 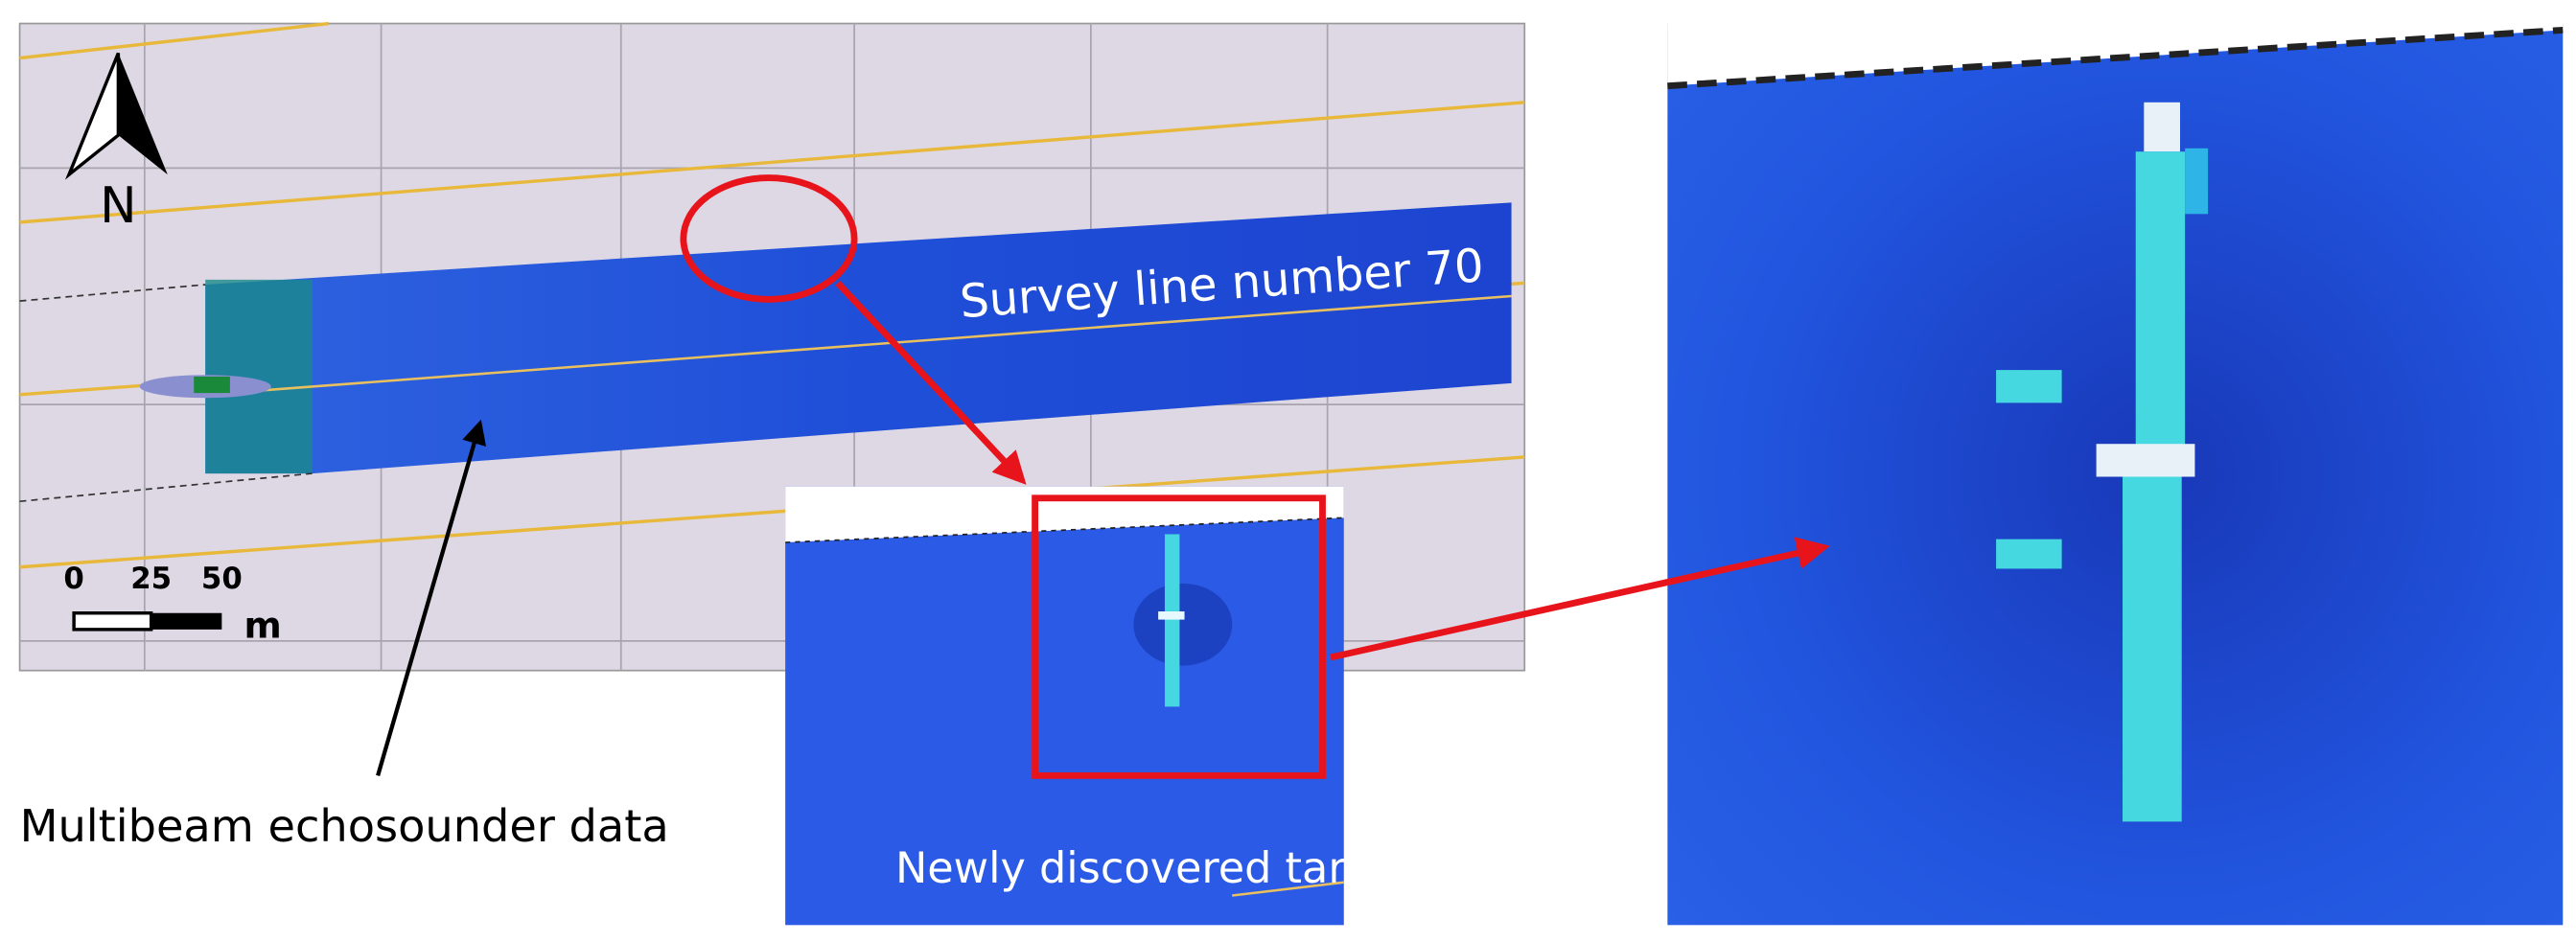 What do you see at coordinates (2102, 462) in the screenshot?
I see `target-detail` at bounding box center [2102, 462].